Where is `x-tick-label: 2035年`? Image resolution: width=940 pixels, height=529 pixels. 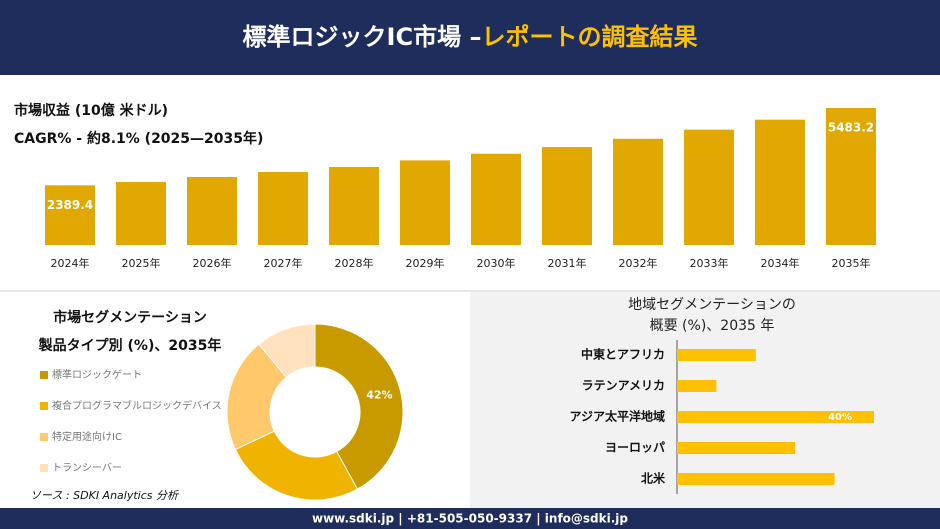 x-tick-label: 2035年 is located at coordinates (851, 263).